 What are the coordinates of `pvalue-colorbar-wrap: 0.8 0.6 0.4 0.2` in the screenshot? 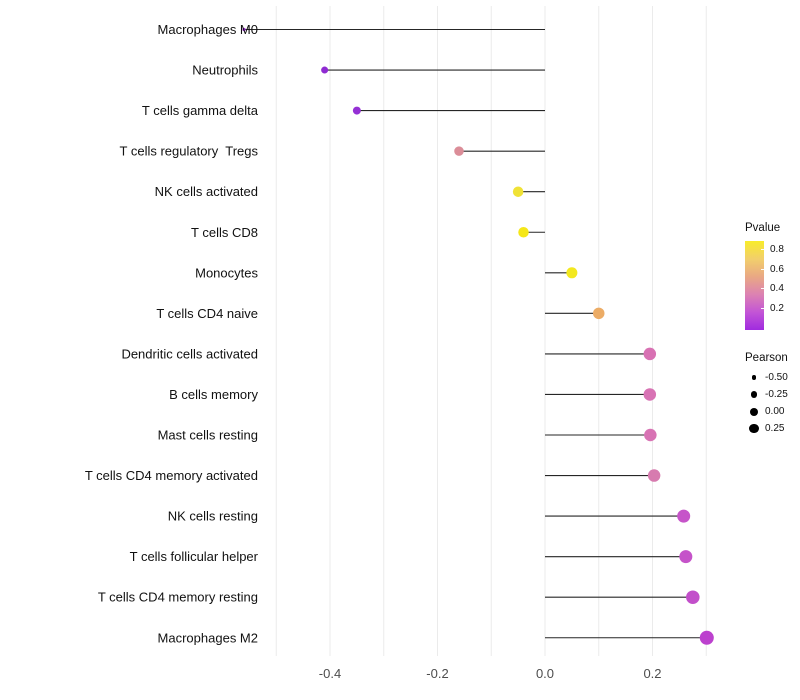 It's located at (772, 285).